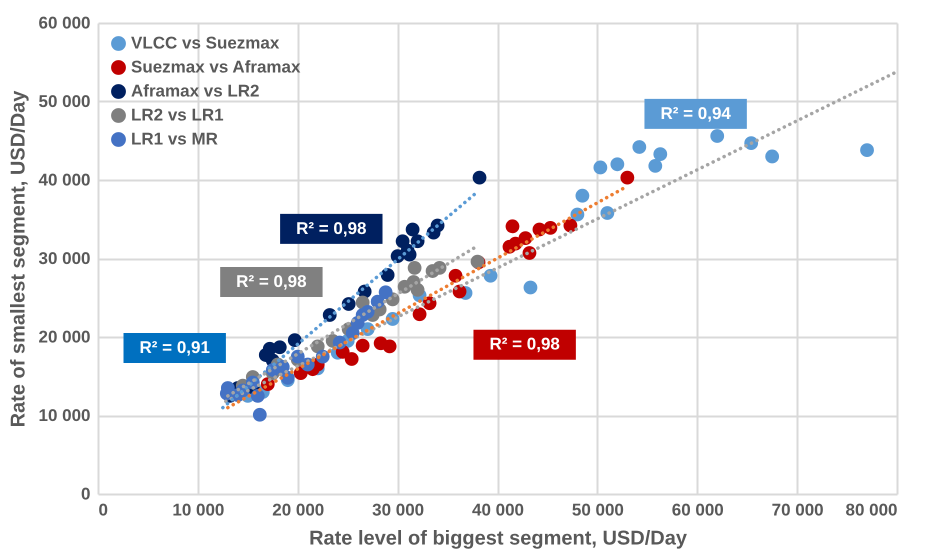  I want to click on y-tick-label: 20 000, so click(64, 337).